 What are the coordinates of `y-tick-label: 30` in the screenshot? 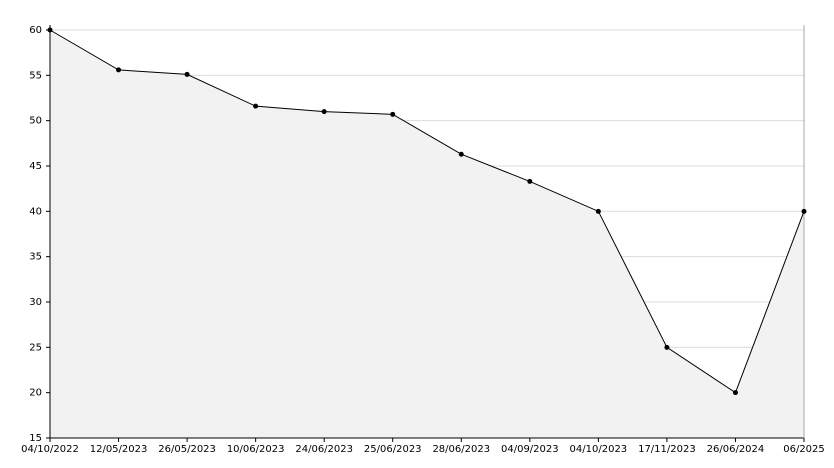 It's located at (35, 302).